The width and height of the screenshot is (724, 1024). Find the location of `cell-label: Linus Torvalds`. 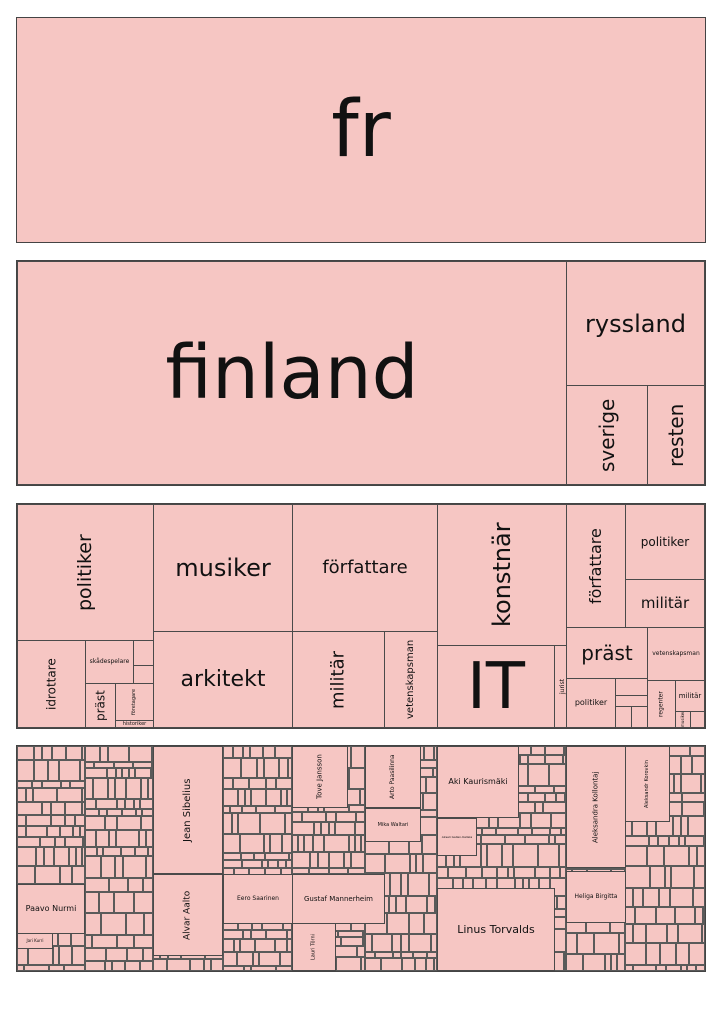

cell-label: Linus Torvalds is located at coordinates (496, 929).